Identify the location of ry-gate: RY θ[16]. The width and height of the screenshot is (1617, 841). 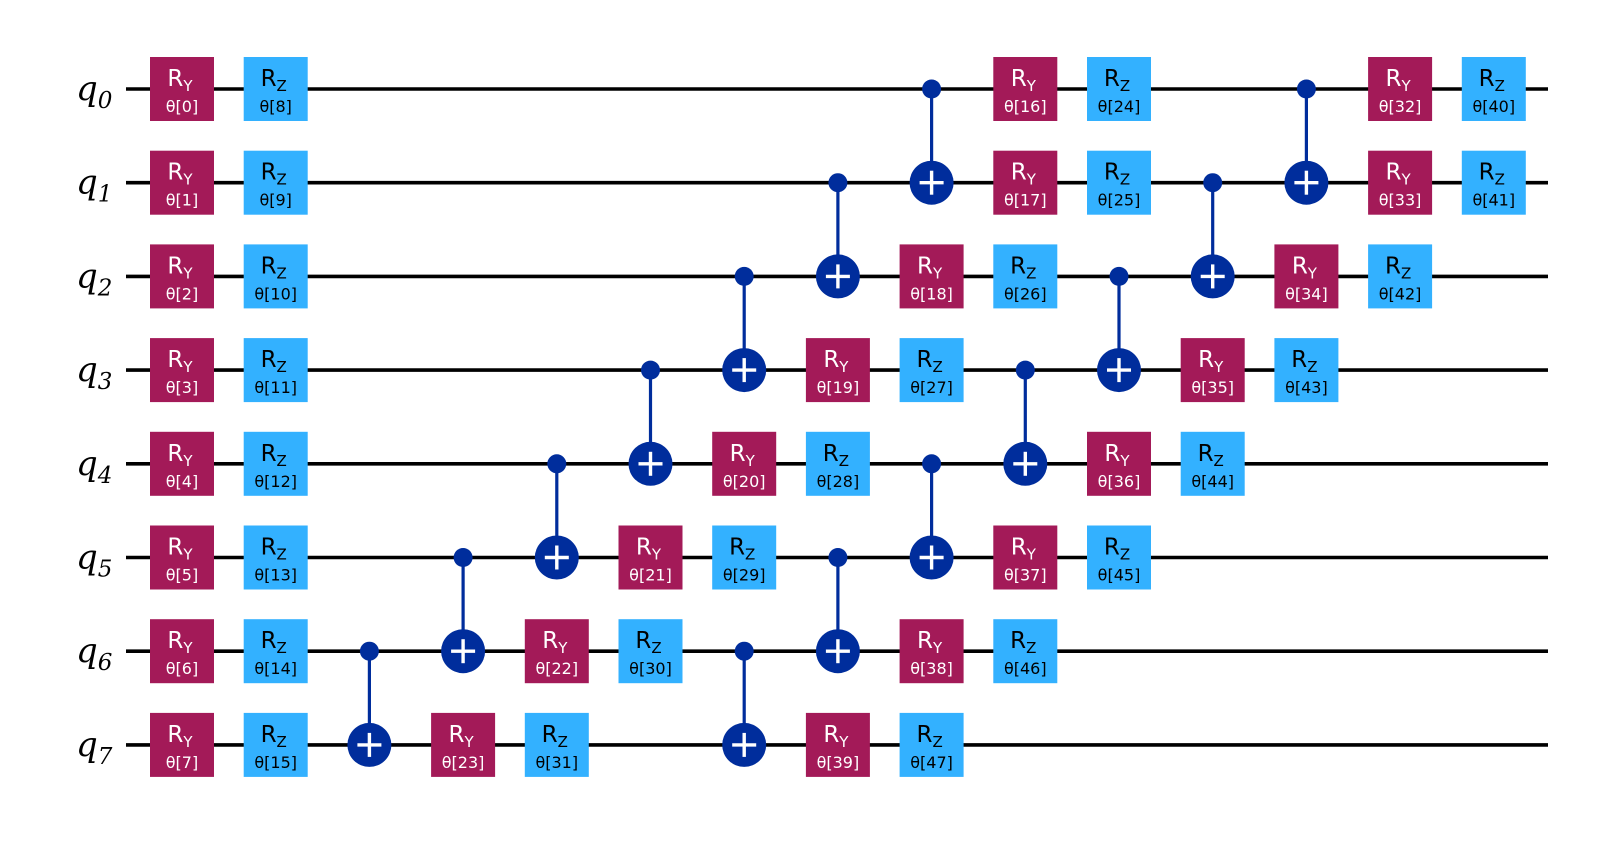
(1025, 89).